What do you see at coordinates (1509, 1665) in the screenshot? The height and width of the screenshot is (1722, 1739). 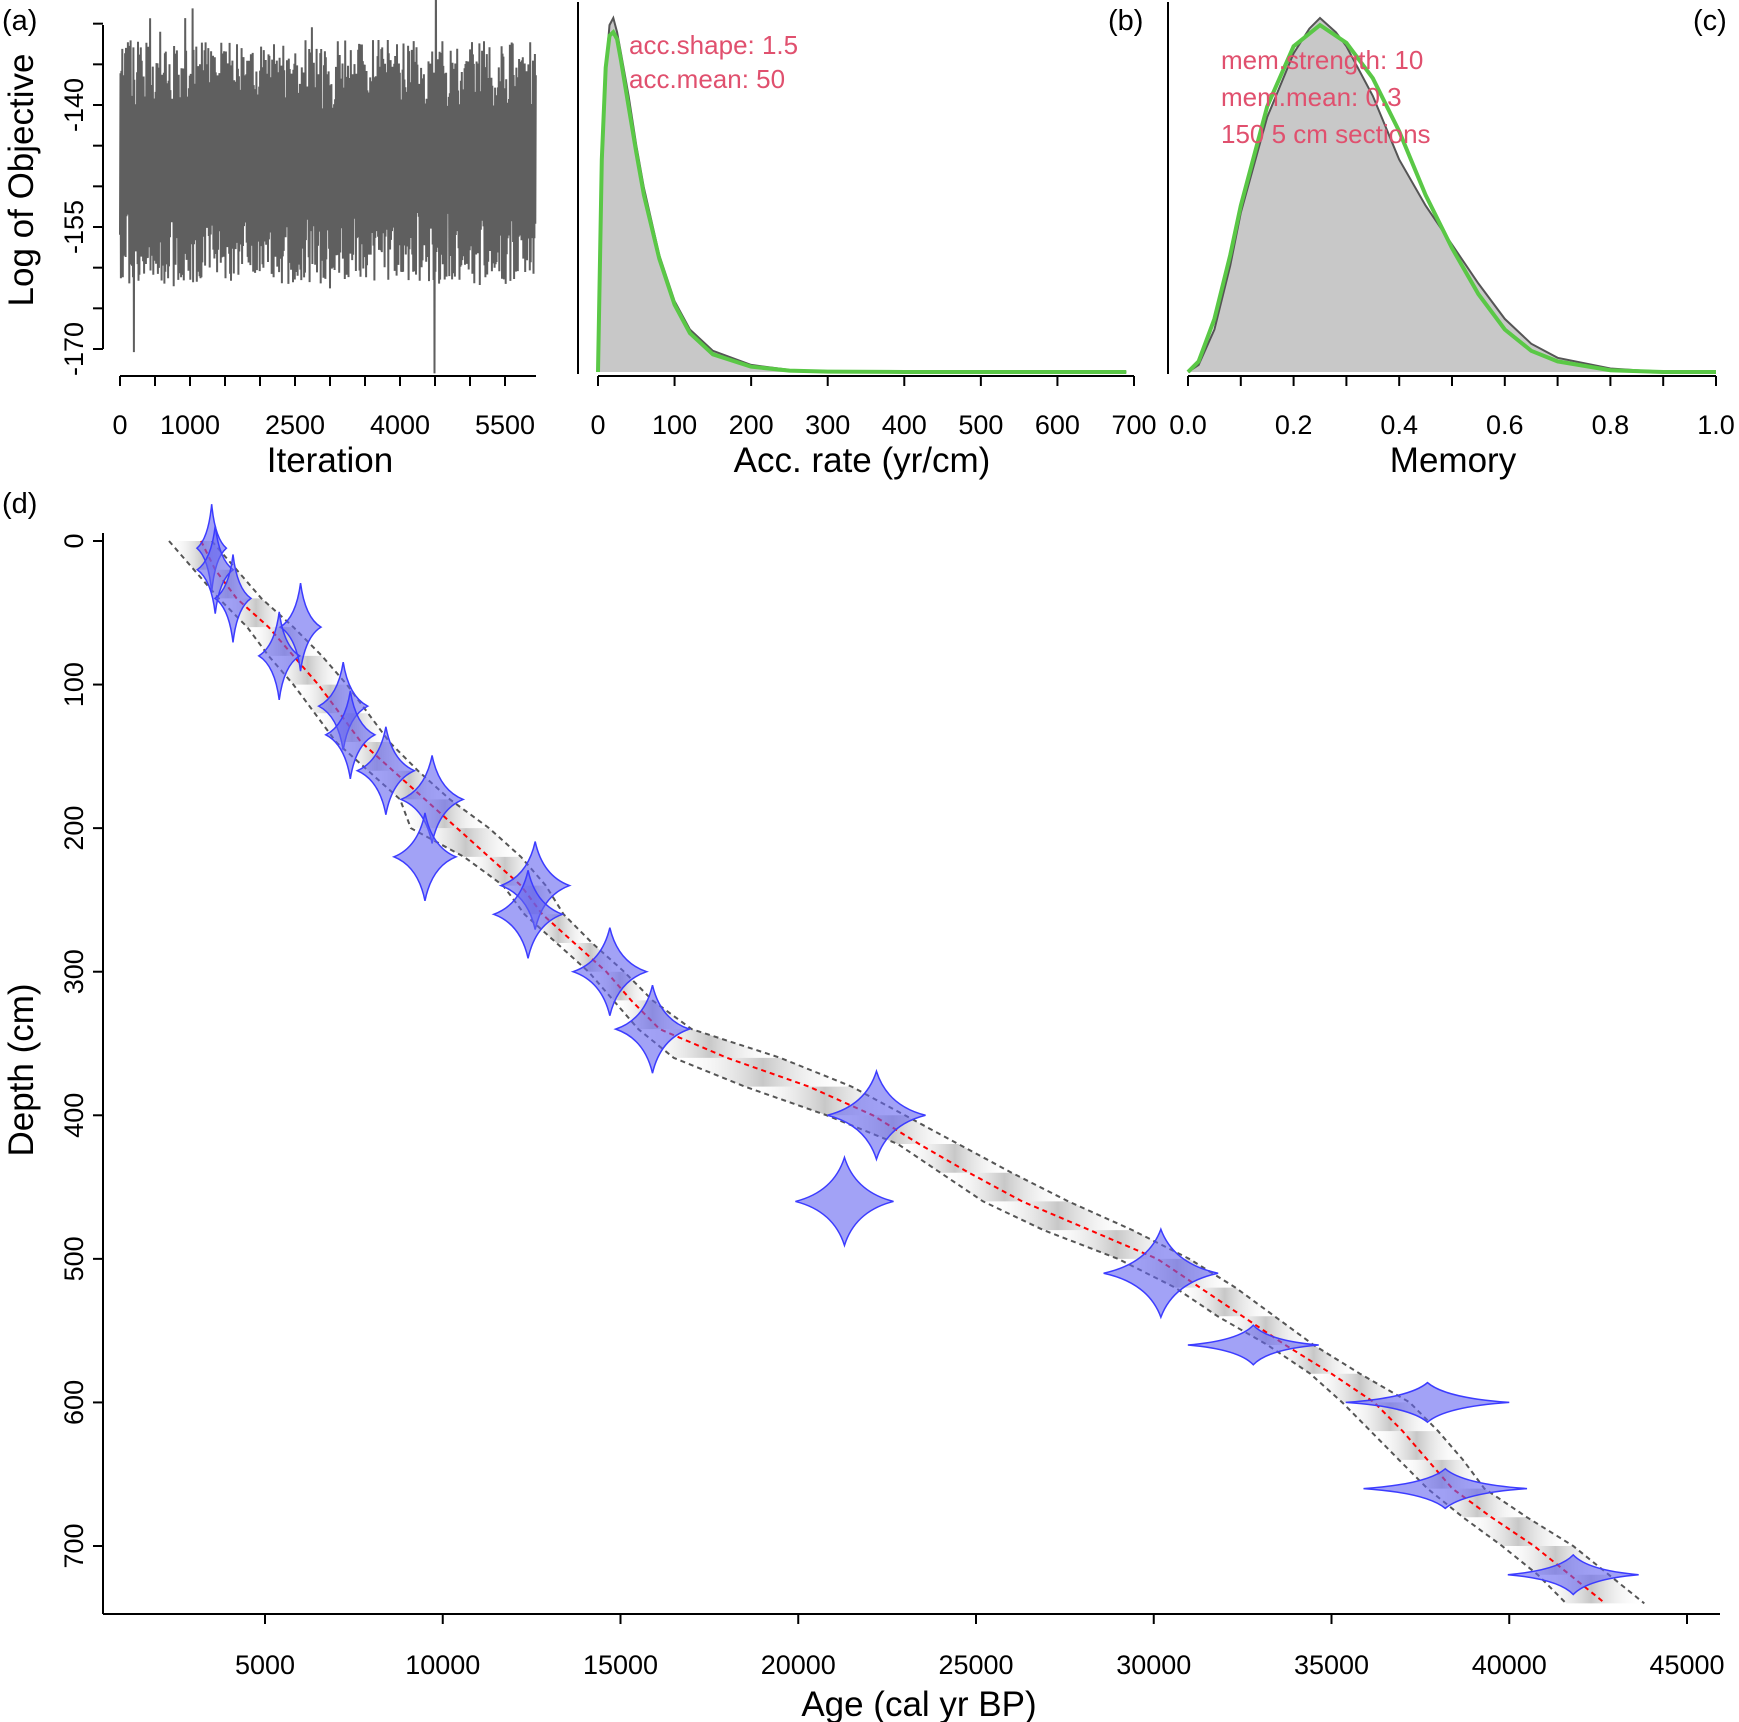 I see `panel-d-x-tick-label: 40000` at bounding box center [1509, 1665].